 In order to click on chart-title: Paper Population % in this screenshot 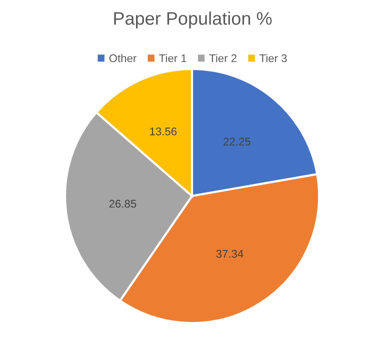, I will do `click(193, 20)`.